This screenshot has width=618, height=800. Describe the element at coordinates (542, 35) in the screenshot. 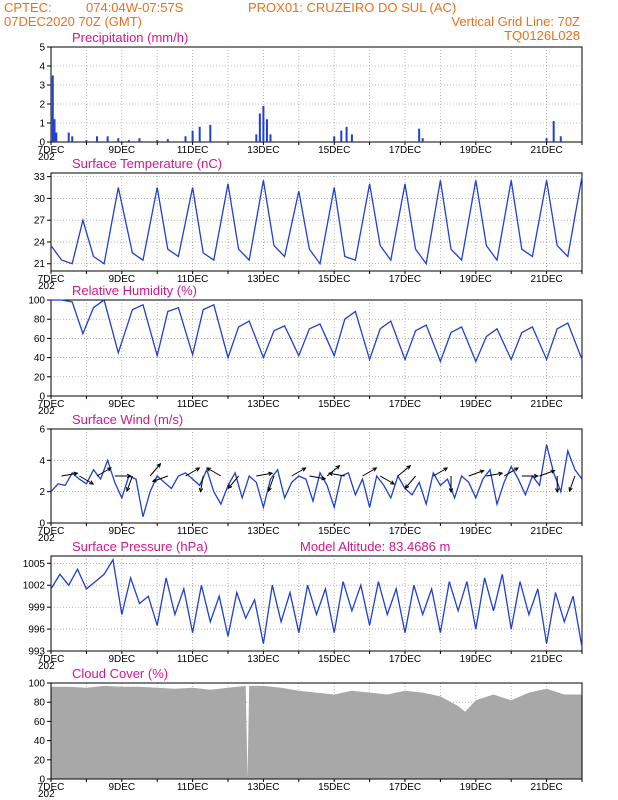

I see `header-model: TQ0126L028` at that location.